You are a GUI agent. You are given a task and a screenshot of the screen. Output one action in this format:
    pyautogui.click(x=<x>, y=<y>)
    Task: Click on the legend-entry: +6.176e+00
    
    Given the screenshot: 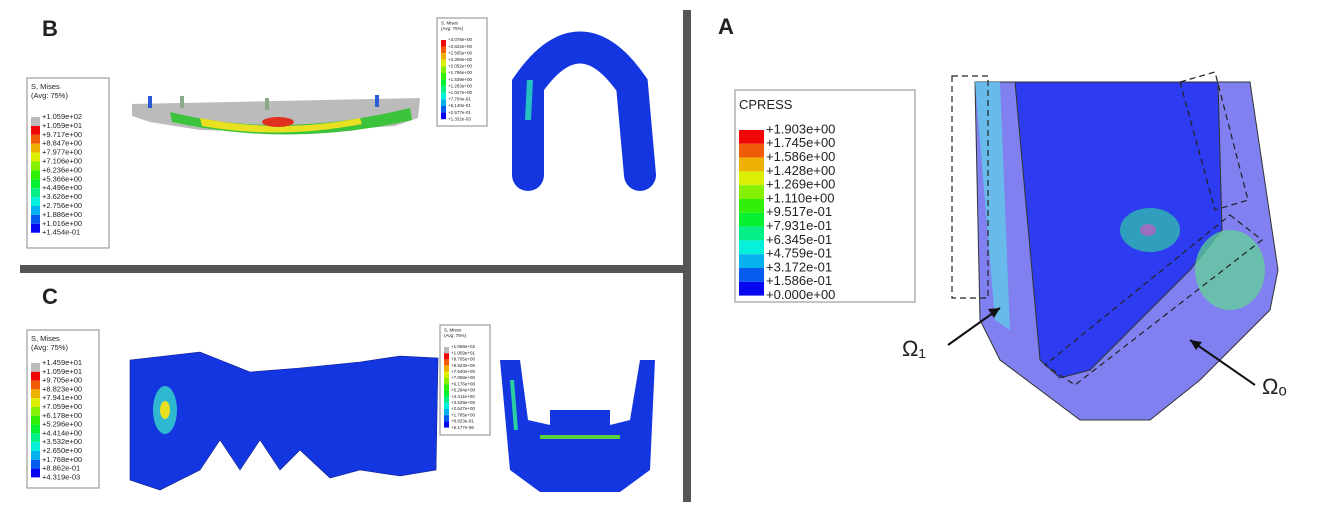 What is the action you would take?
    pyautogui.click(x=463, y=383)
    